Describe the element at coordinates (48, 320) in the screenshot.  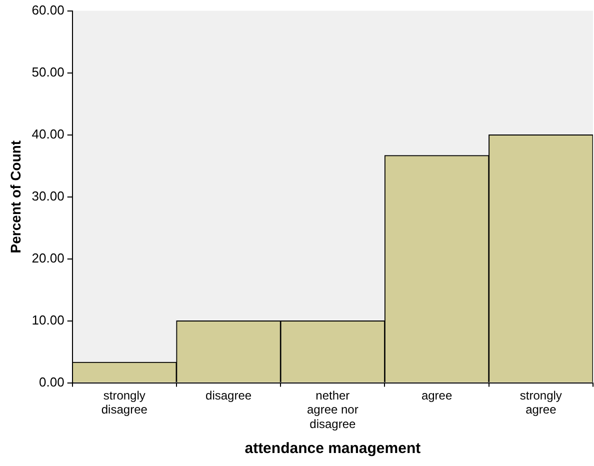
I see `y-tick-label: 10.00` at that location.